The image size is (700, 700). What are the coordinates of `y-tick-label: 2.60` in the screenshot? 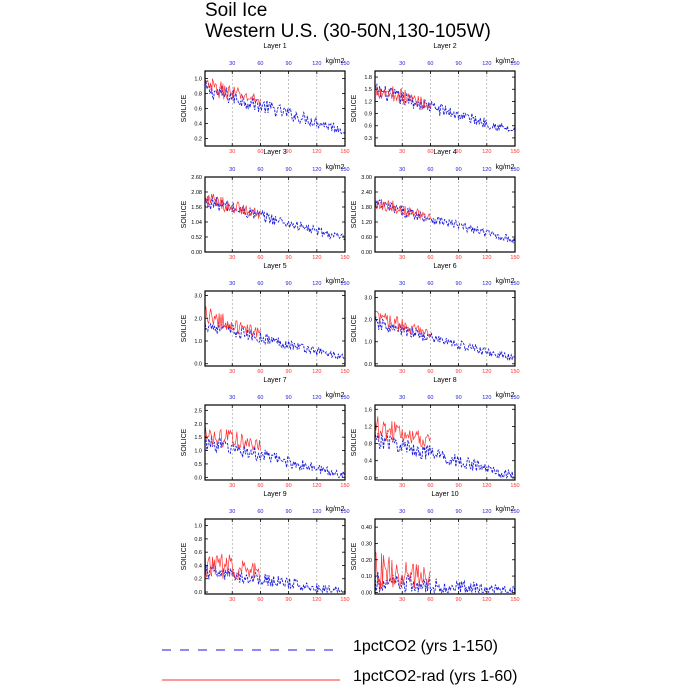 It's located at (196, 178).